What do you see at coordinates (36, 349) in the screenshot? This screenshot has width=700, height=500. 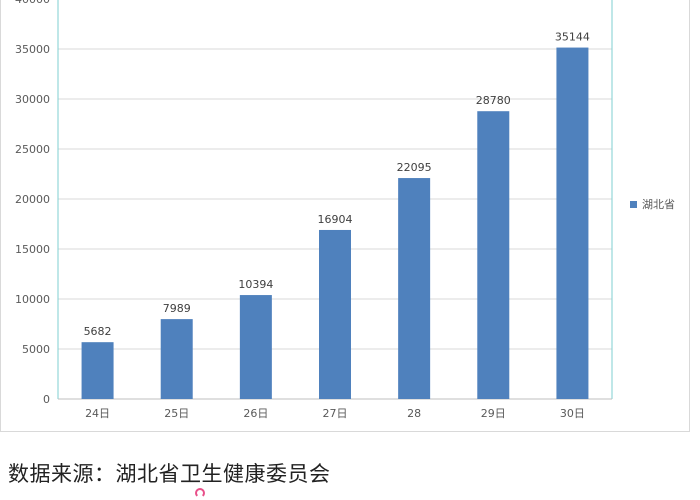 I see `y-tick-label: 5000` at bounding box center [36, 349].